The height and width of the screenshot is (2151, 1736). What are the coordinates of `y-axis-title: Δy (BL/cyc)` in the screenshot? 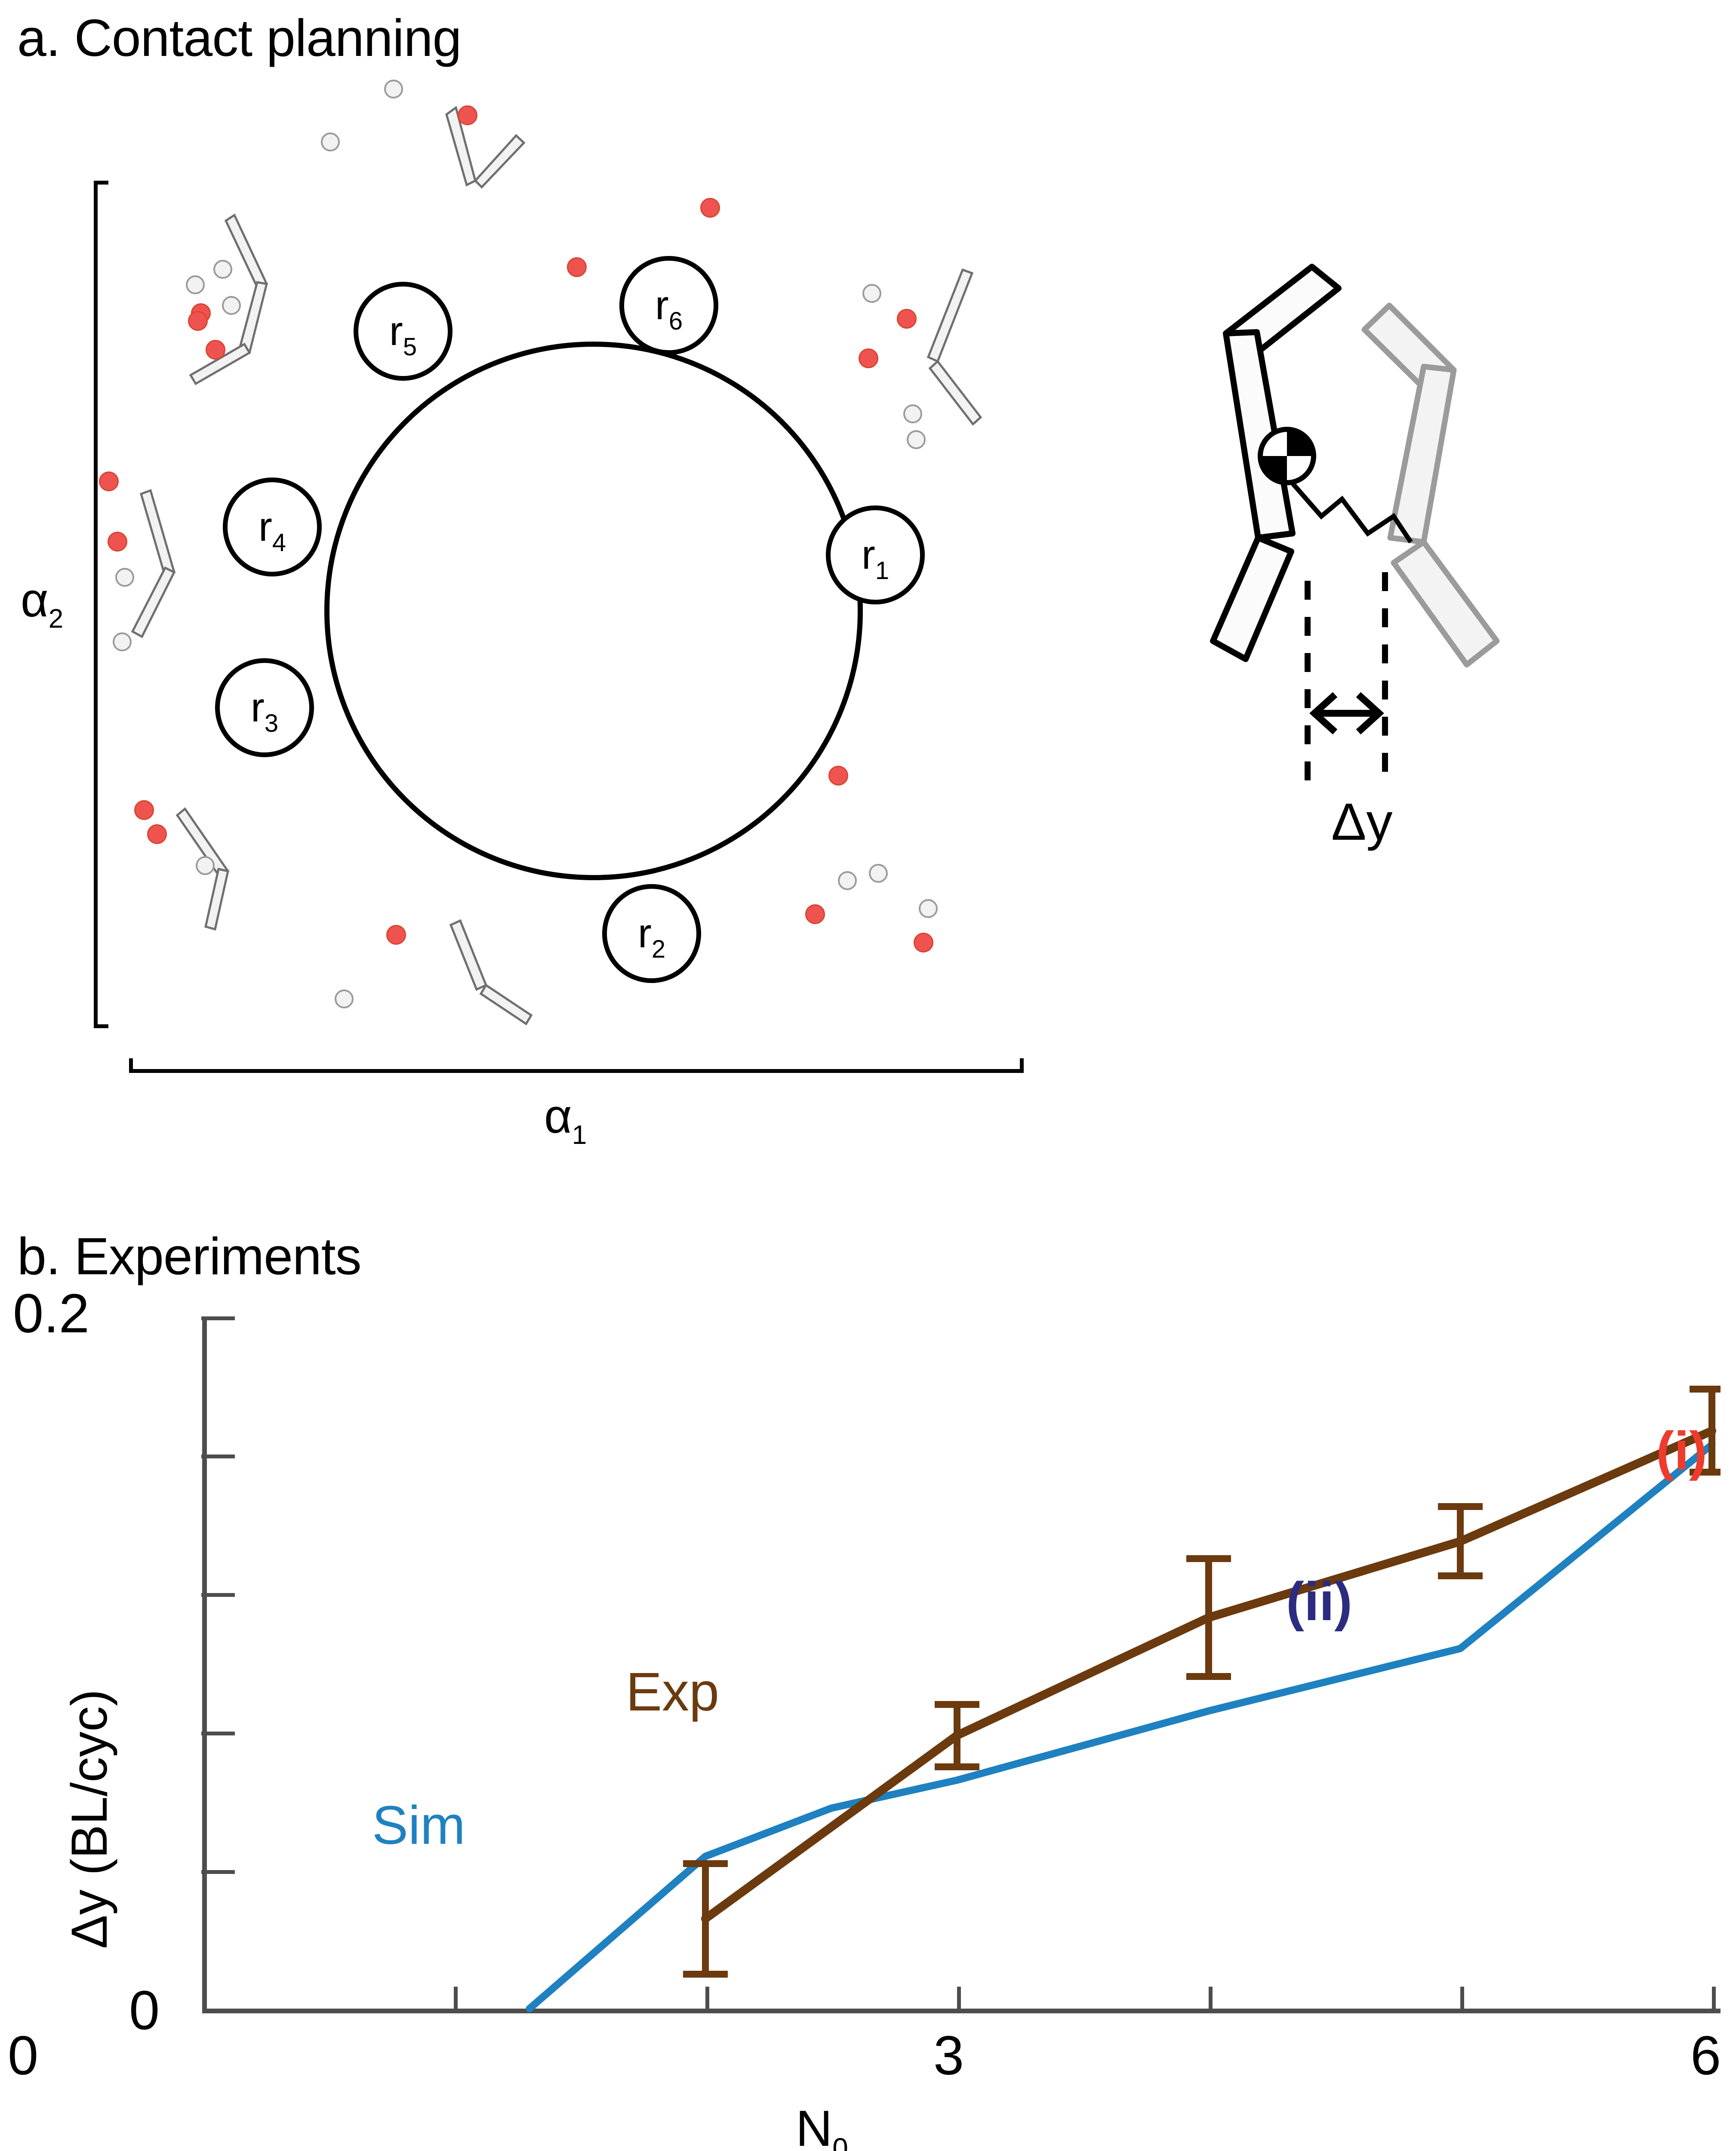 It's located at (89, 1819).